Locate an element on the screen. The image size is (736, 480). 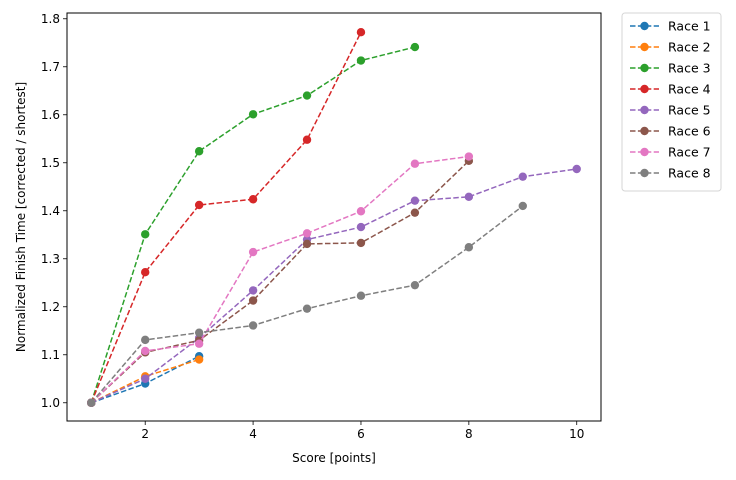
y-tick-label: 1.6 is located at coordinates (50, 115).